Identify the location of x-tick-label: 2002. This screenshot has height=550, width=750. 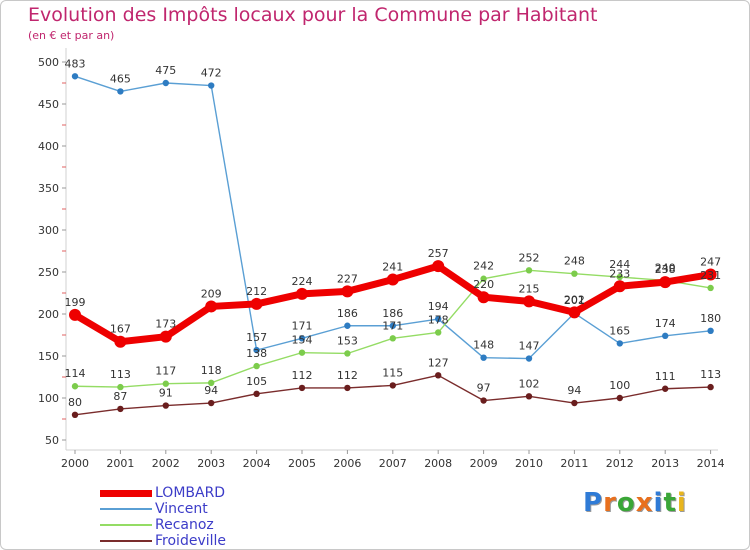
(166, 463).